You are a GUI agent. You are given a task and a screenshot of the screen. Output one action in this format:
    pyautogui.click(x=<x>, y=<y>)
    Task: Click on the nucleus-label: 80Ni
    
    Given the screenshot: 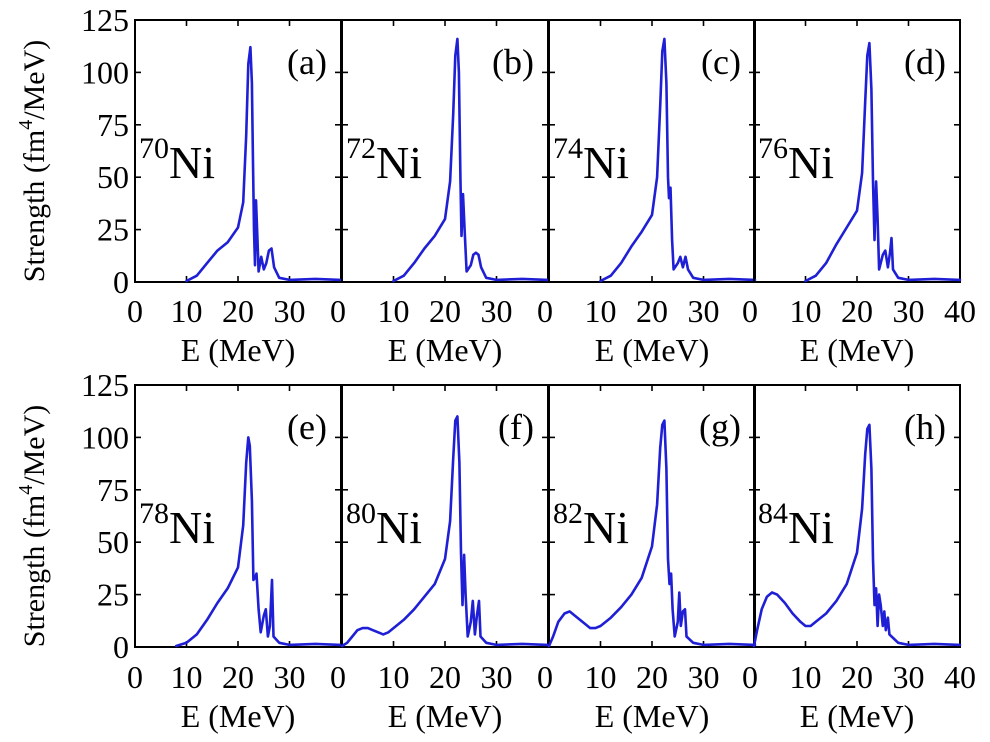 What is the action you would take?
    pyautogui.click(x=384, y=525)
    